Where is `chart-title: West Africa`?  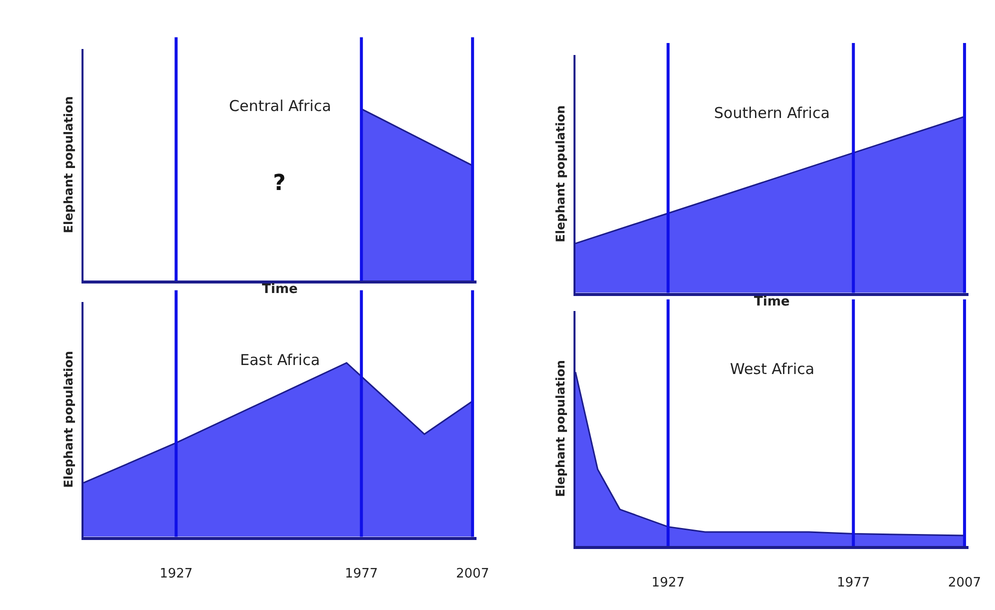
chart-title: West Africa is located at coordinates (772, 369).